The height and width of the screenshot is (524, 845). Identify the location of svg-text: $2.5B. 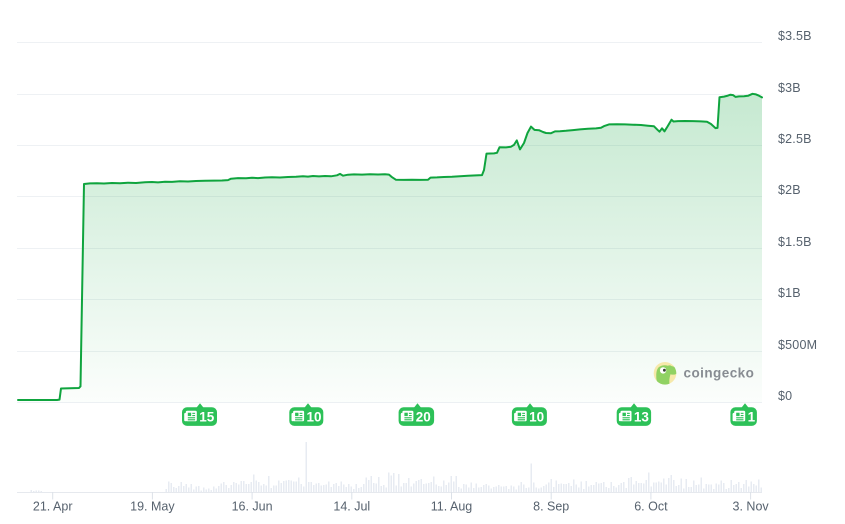
(795, 139).